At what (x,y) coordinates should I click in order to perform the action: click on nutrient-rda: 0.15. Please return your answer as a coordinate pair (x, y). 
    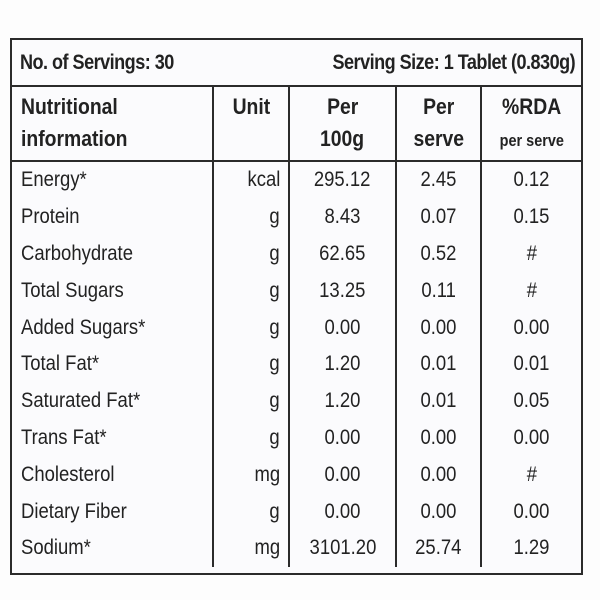
    Looking at the image, I should click on (530, 217).